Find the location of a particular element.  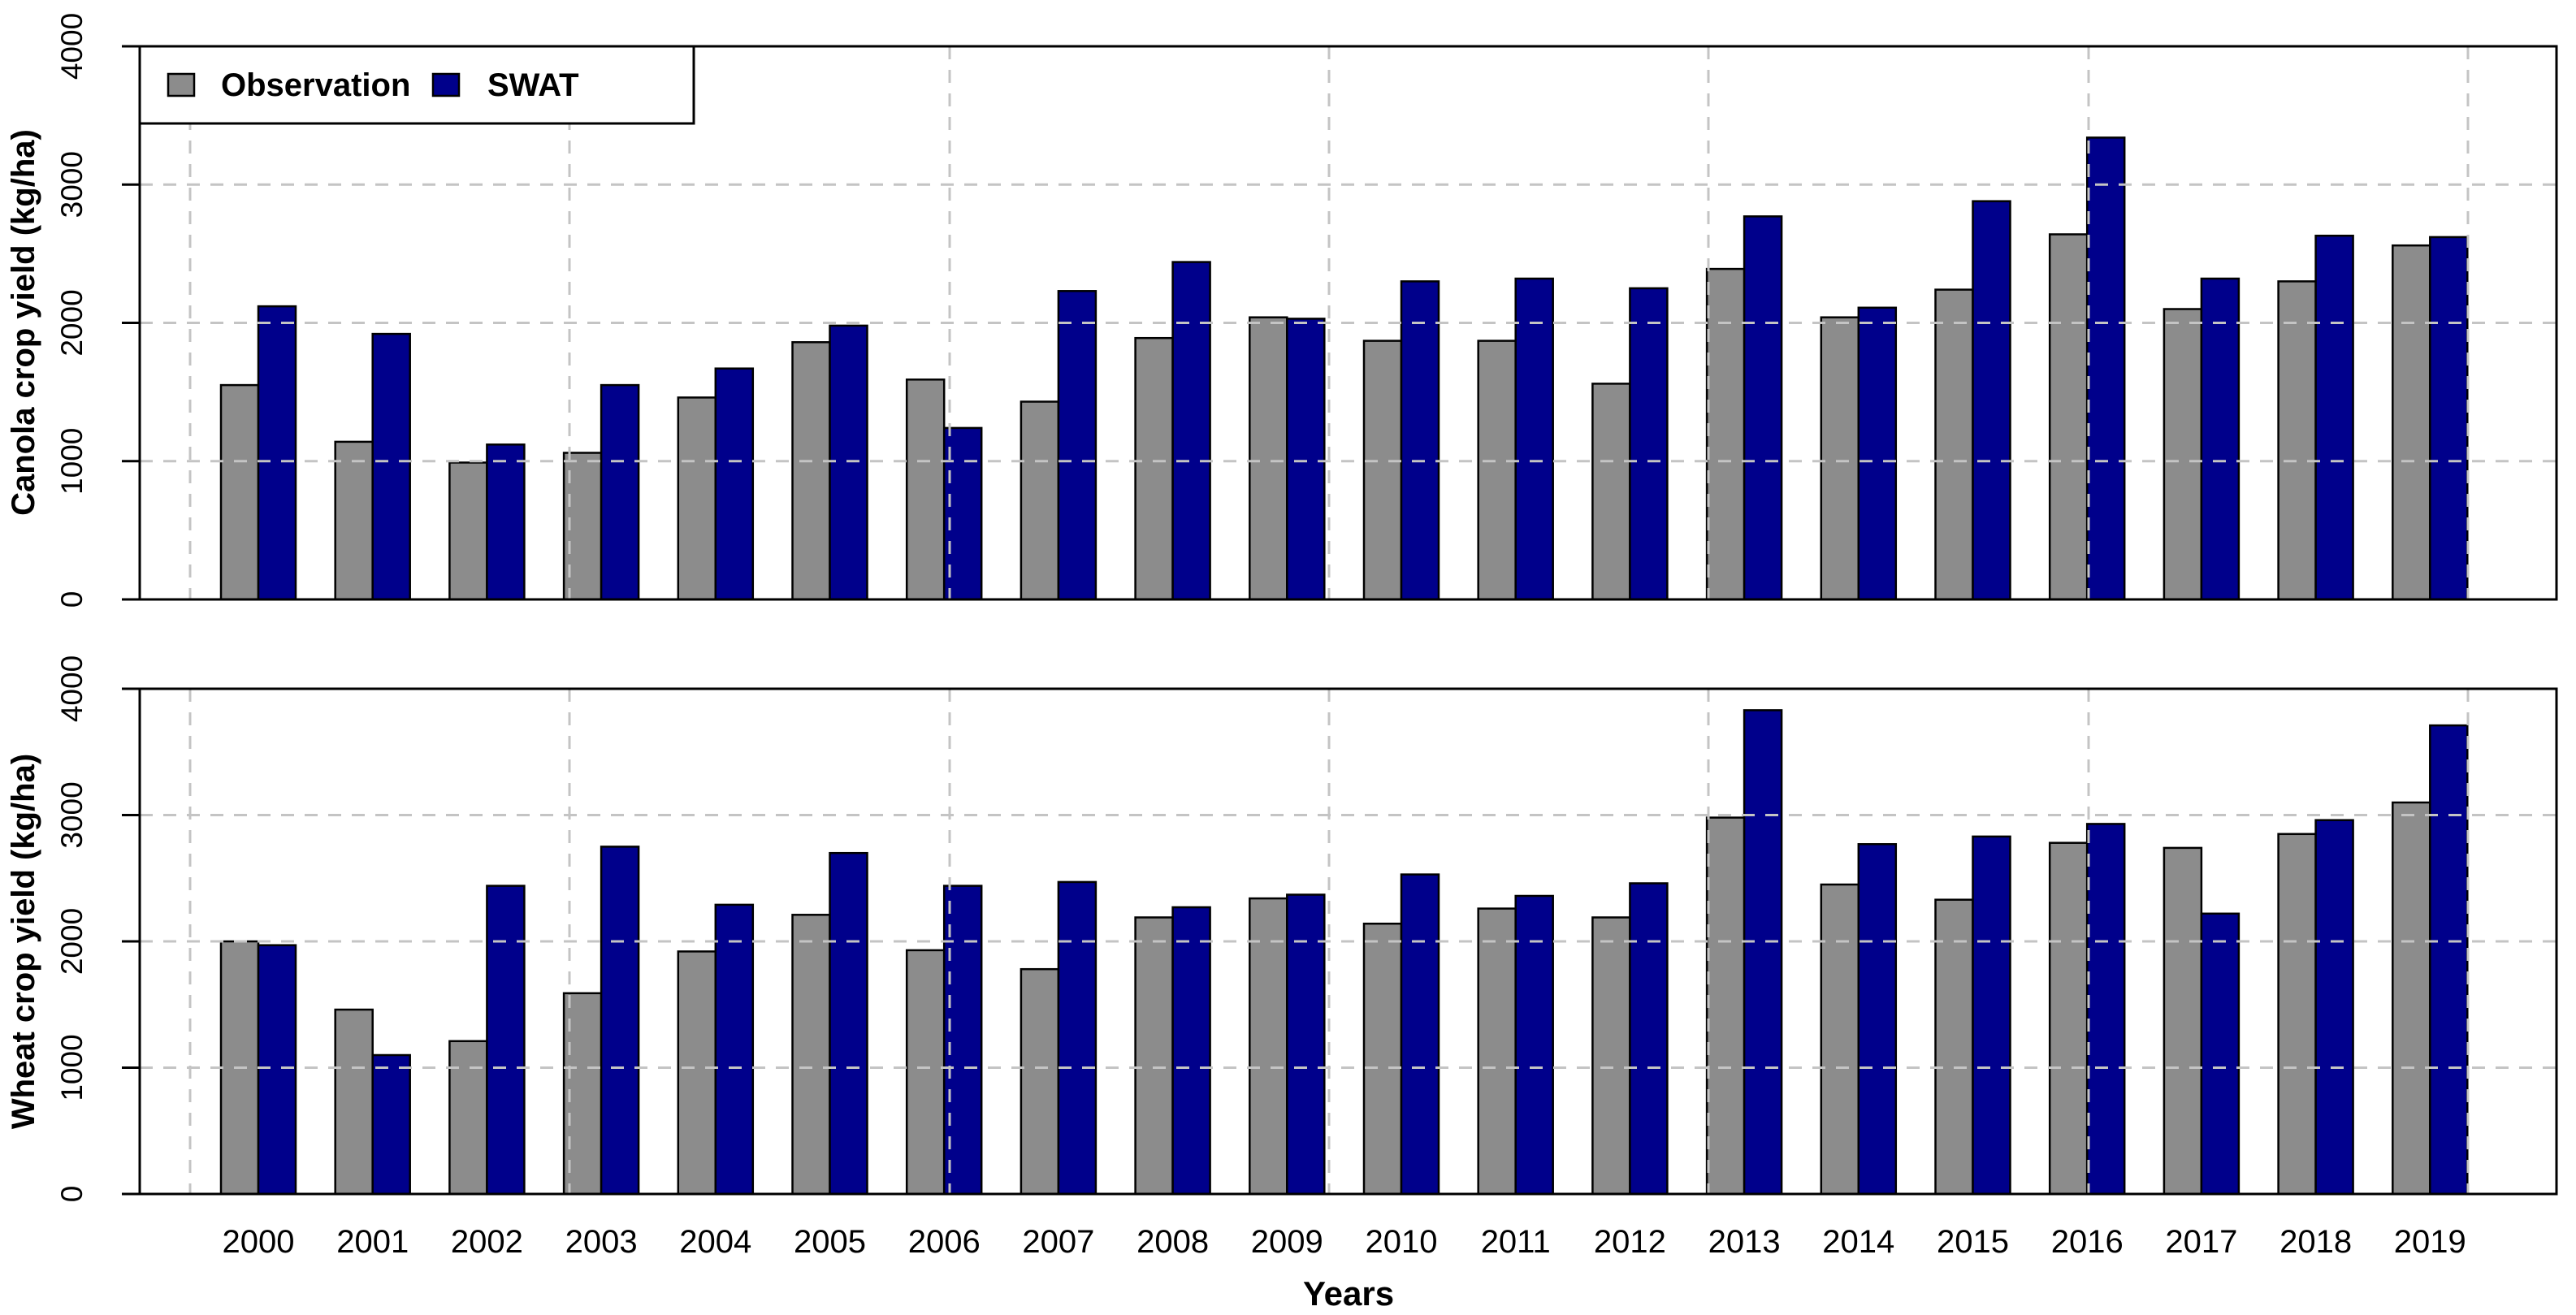

legend-label-swat: SWAT is located at coordinates (533, 85).